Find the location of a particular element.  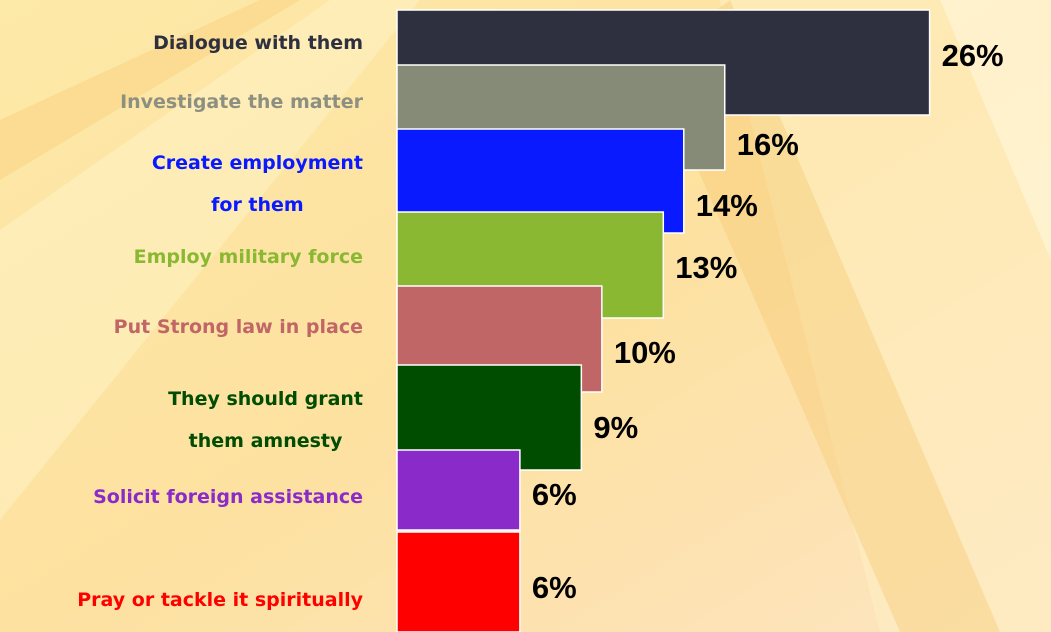

category-text: Employ military force is located at coordinates (248, 257).